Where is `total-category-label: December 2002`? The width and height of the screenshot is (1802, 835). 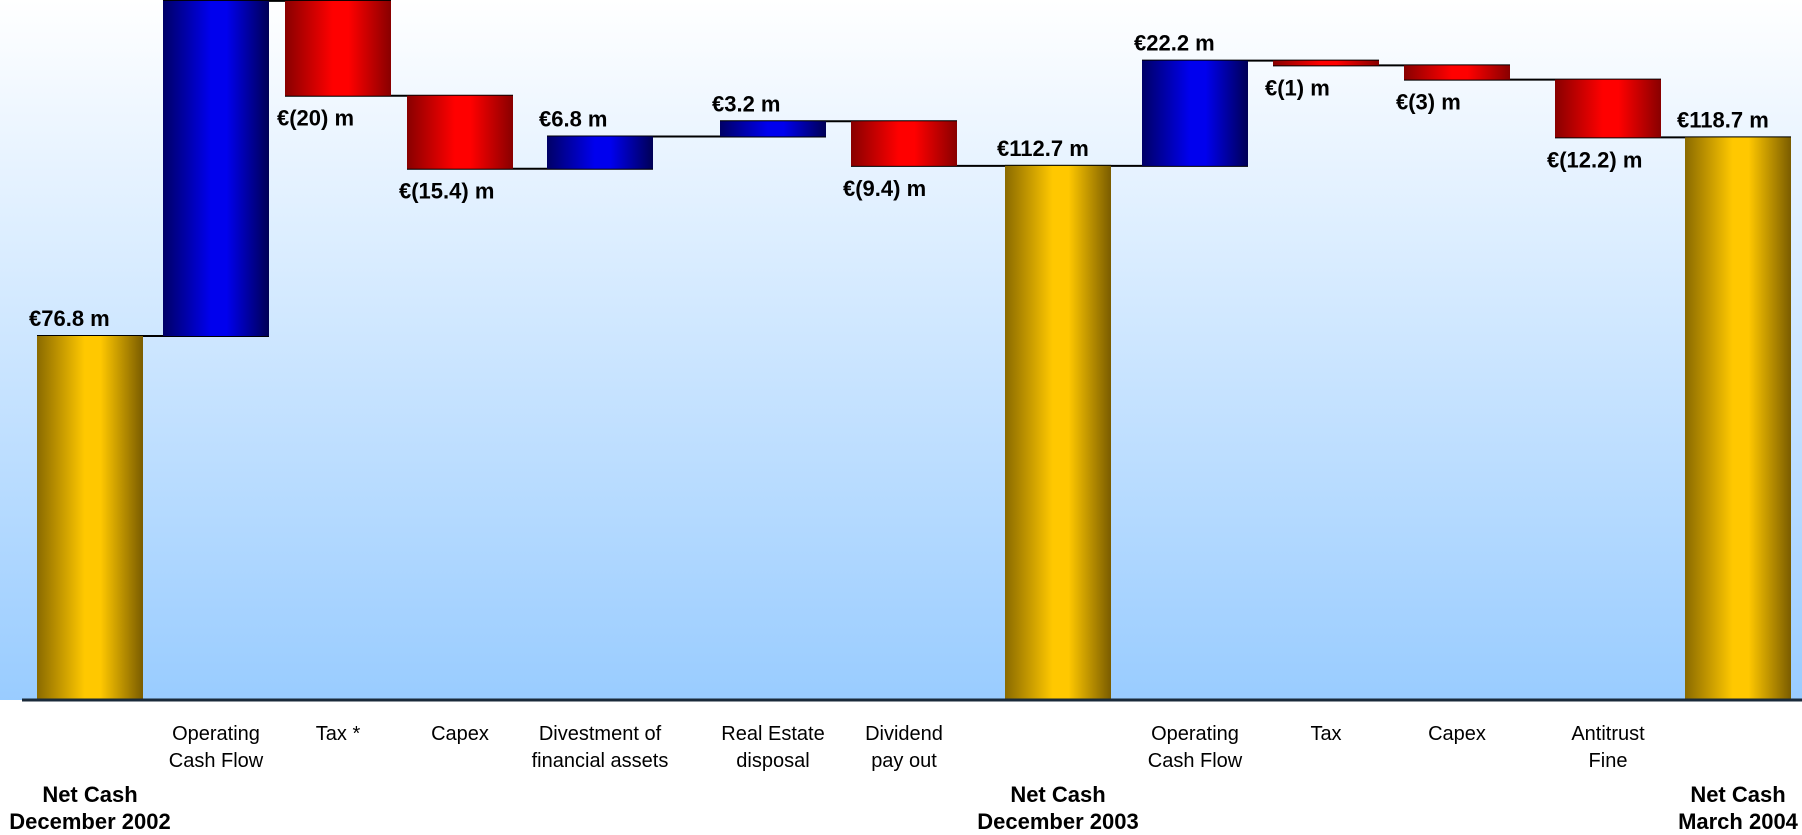
total-category-label: December 2002 is located at coordinates (89, 821).